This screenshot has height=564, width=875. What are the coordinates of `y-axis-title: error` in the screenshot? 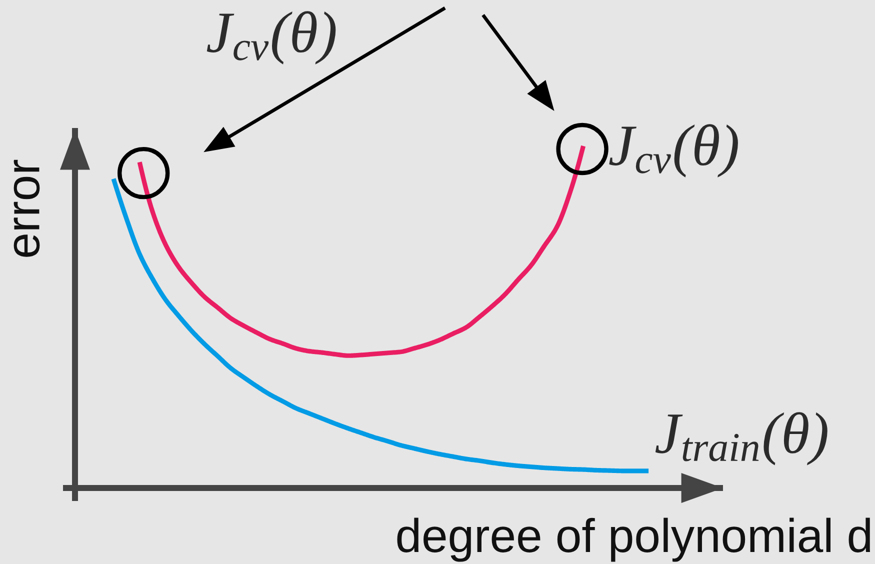 It's located at (27, 208).